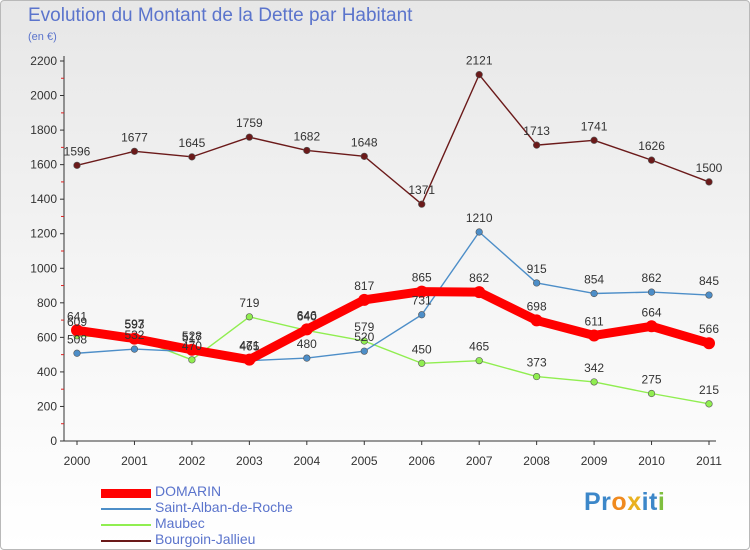  Describe the element at coordinates (479, 218) in the screenshot. I see `data-label: 1210` at that location.